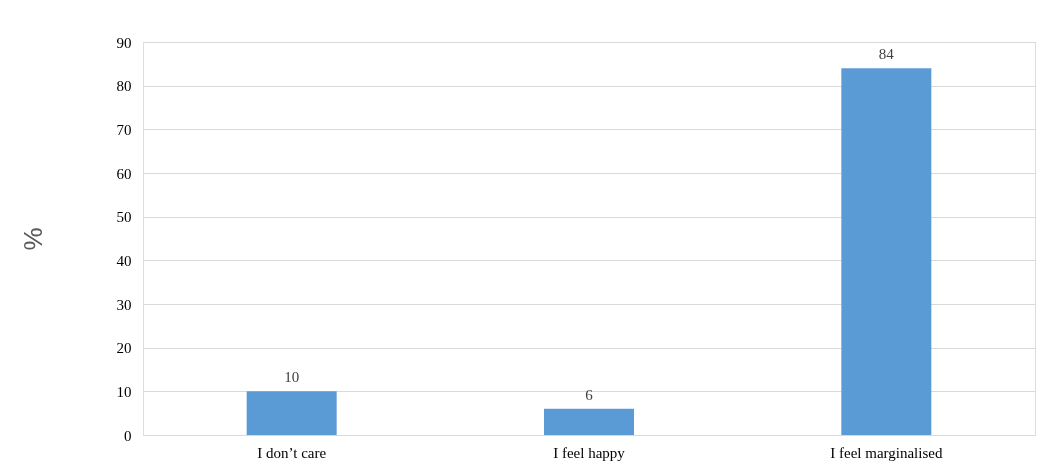  Describe the element at coordinates (124, 391) in the screenshot. I see `y-tick-label: 10` at that location.